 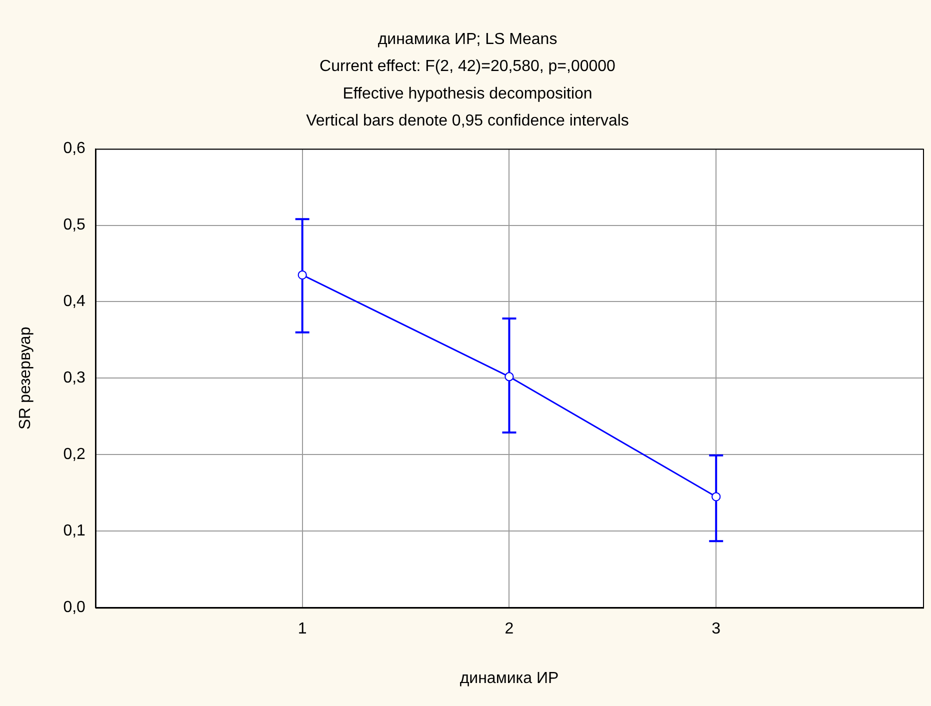 What do you see at coordinates (74, 225) in the screenshot?
I see `y-tick-label: 0,5` at bounding box center [74, 225].